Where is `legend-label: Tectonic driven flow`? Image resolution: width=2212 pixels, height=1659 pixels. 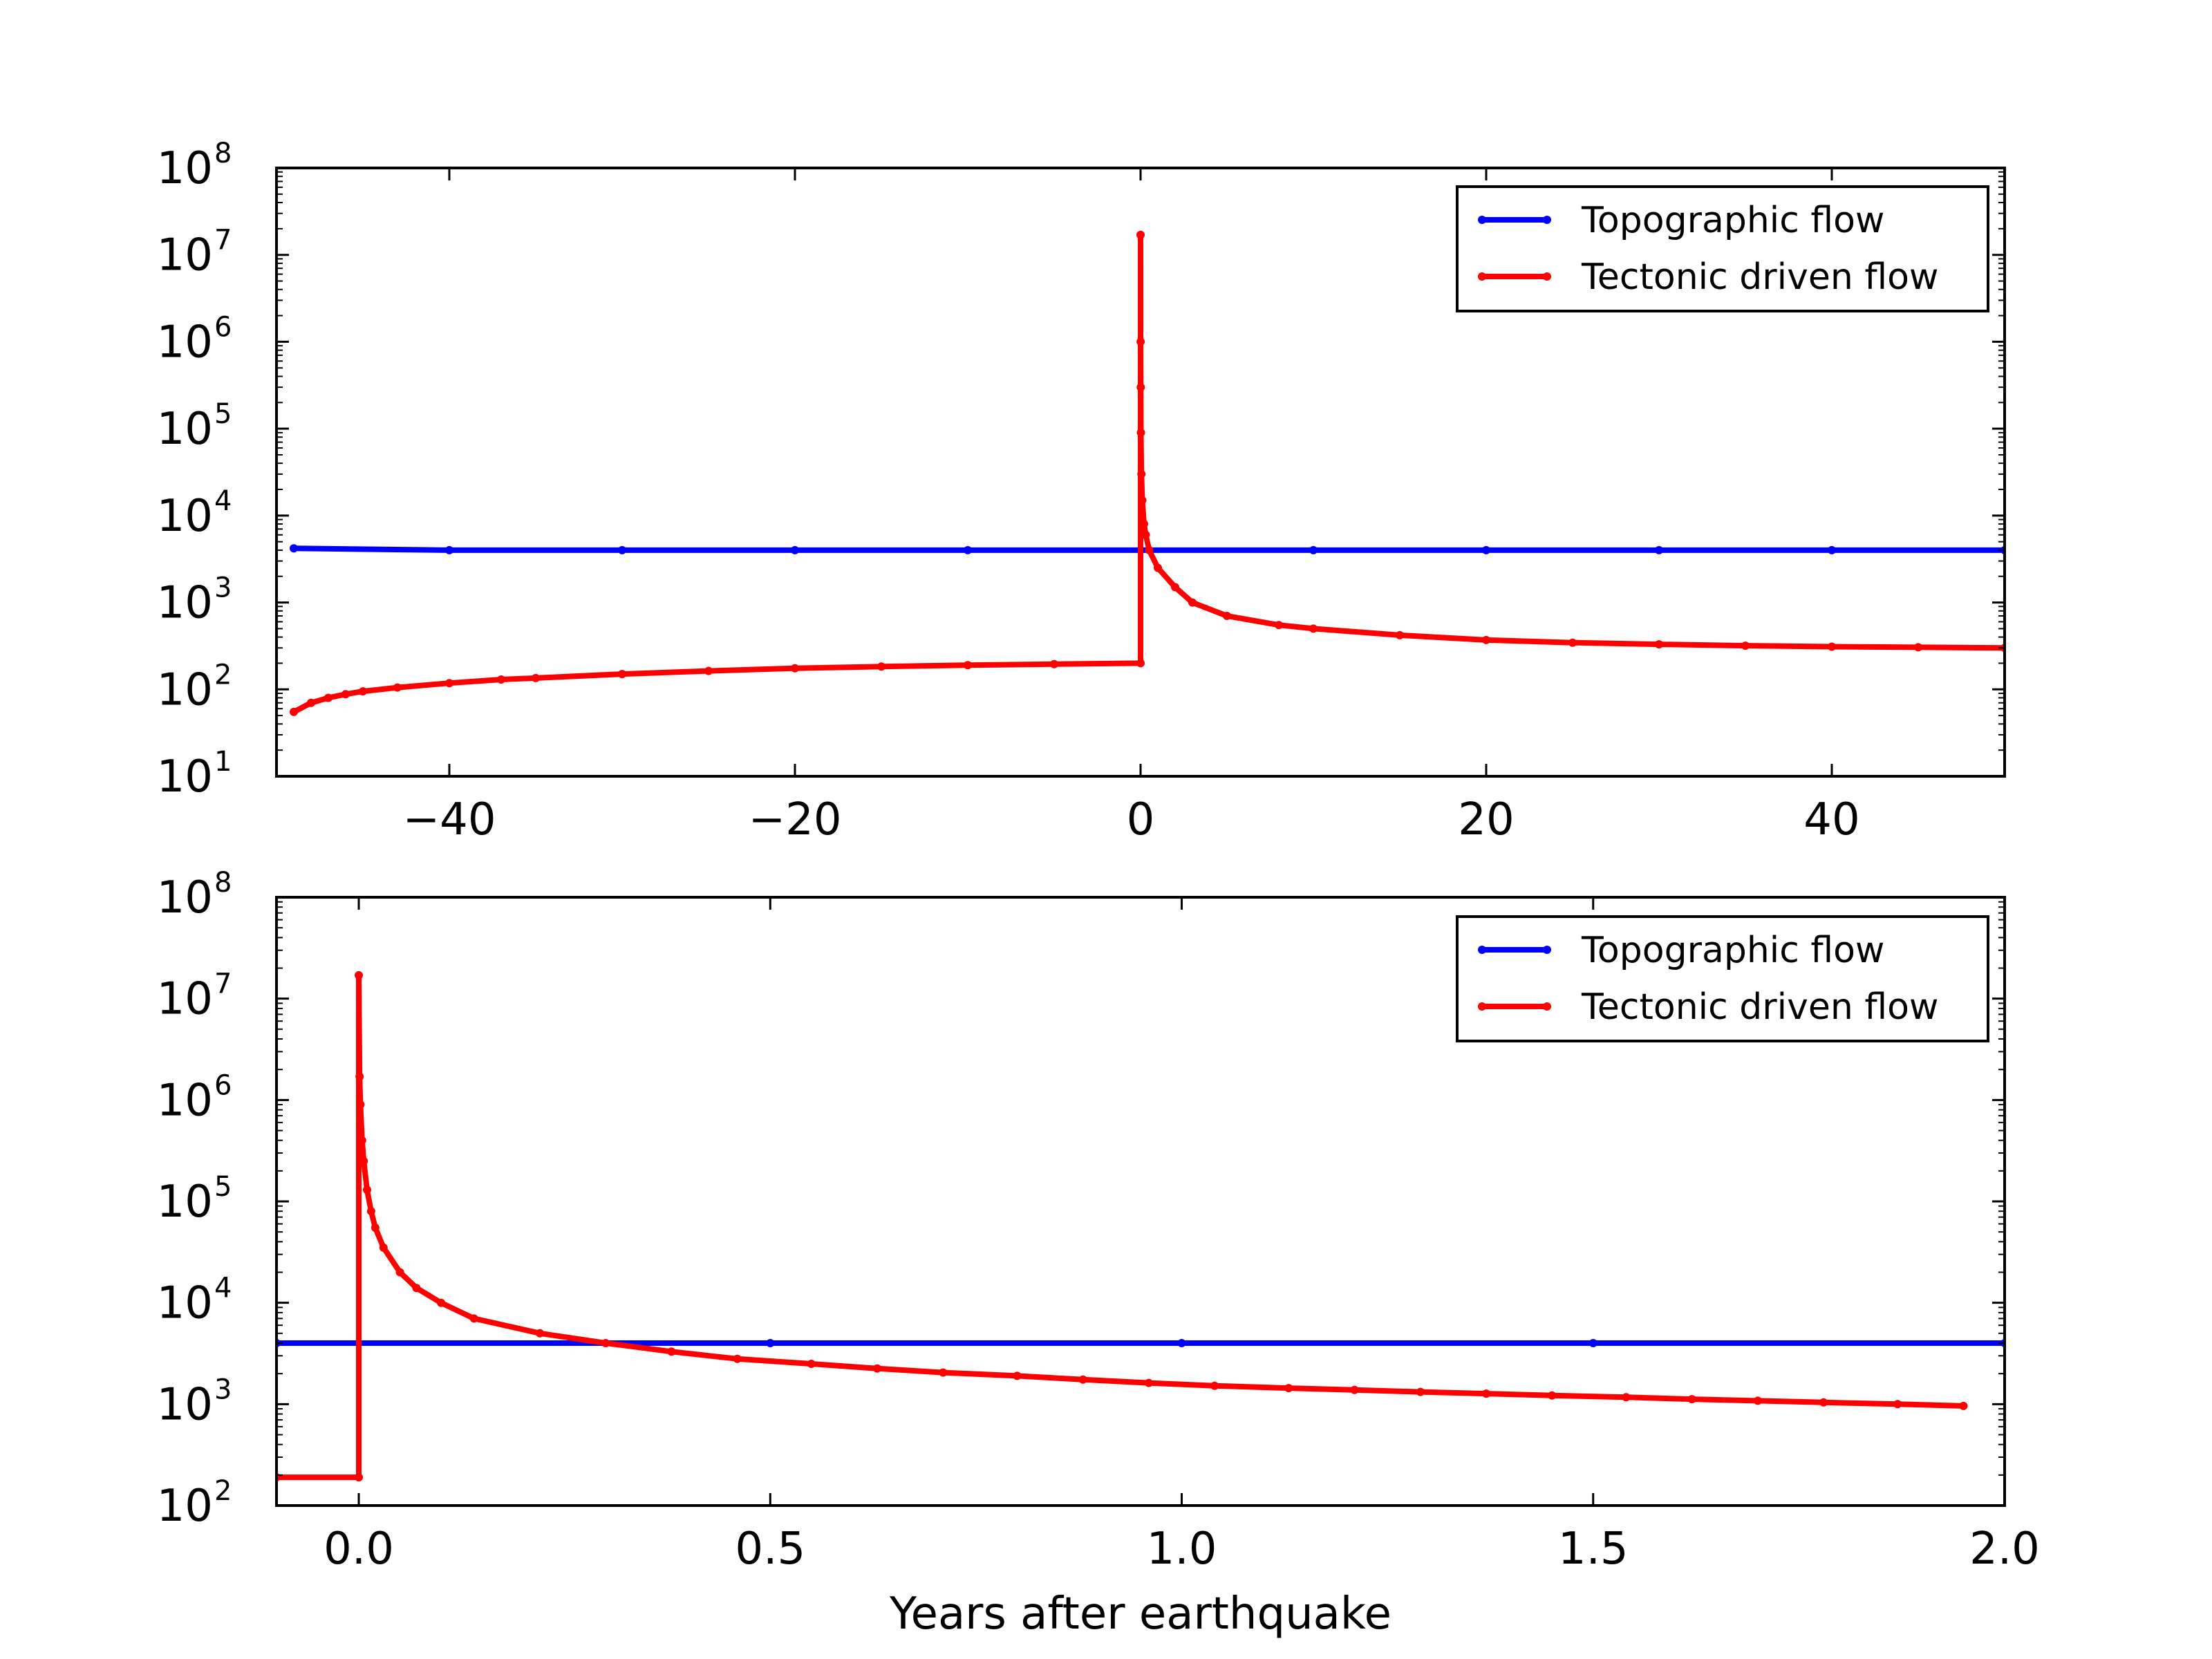 legend-label: Tectonic driven flow is located at coordinates (1760, 277).